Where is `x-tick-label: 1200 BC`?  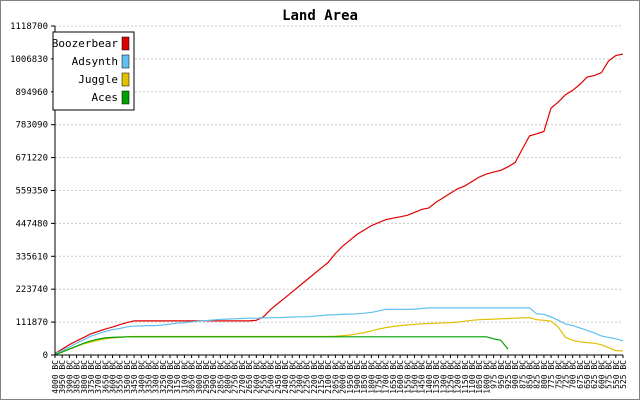 x-tick-label: 1200 BC is located at coordinates (458, 377).